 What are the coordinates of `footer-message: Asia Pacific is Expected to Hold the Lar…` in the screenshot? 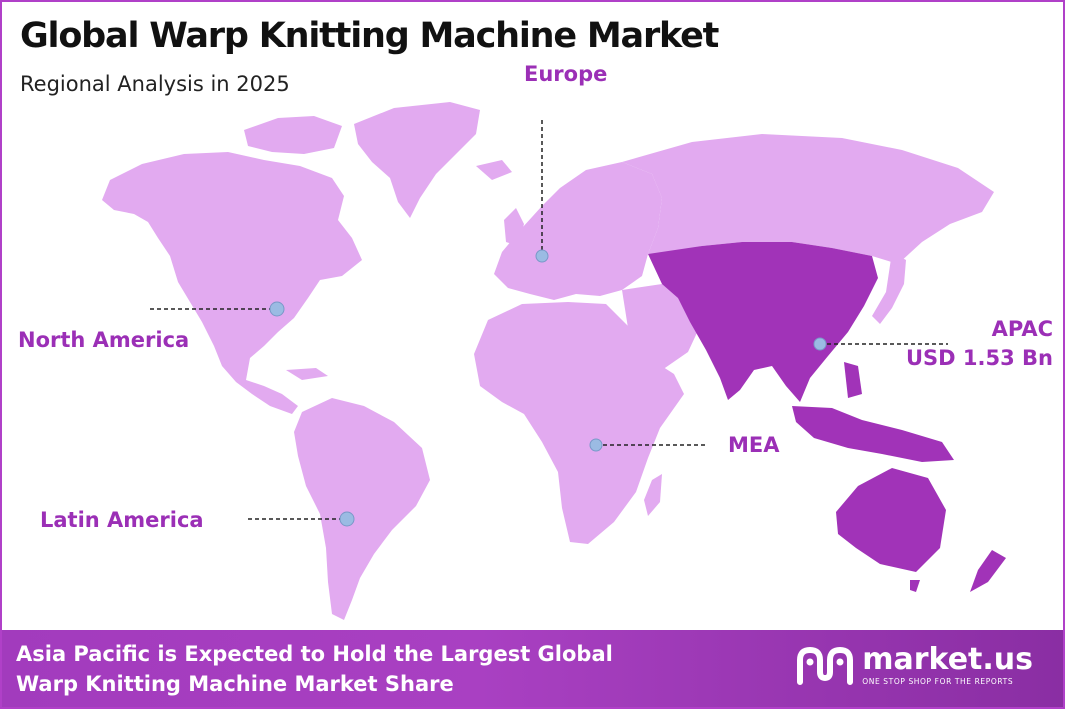 It's located at (314, 669).